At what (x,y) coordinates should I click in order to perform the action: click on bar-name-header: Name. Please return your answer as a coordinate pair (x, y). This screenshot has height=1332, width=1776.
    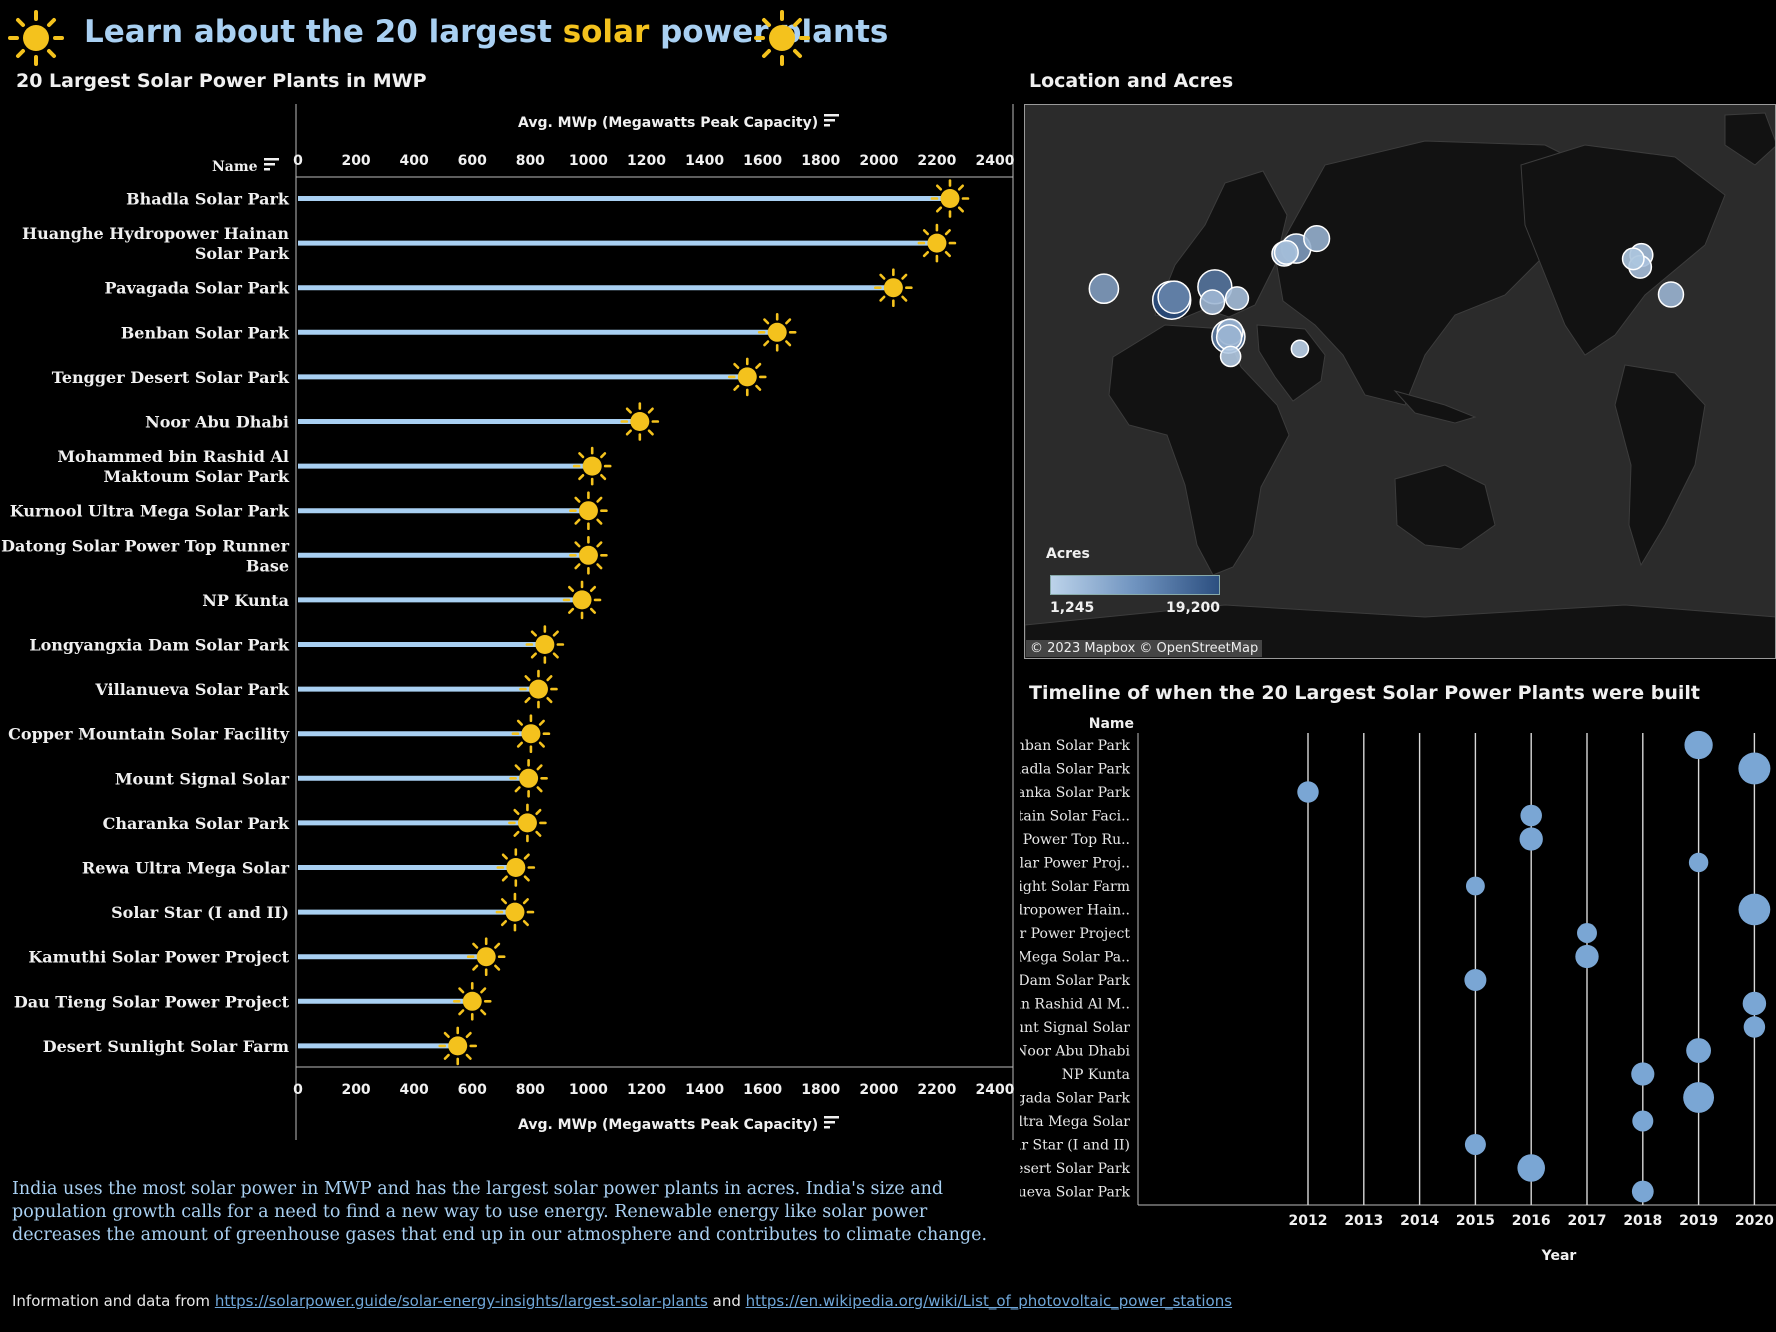
    Looking at the image, I should click on (246, 167).